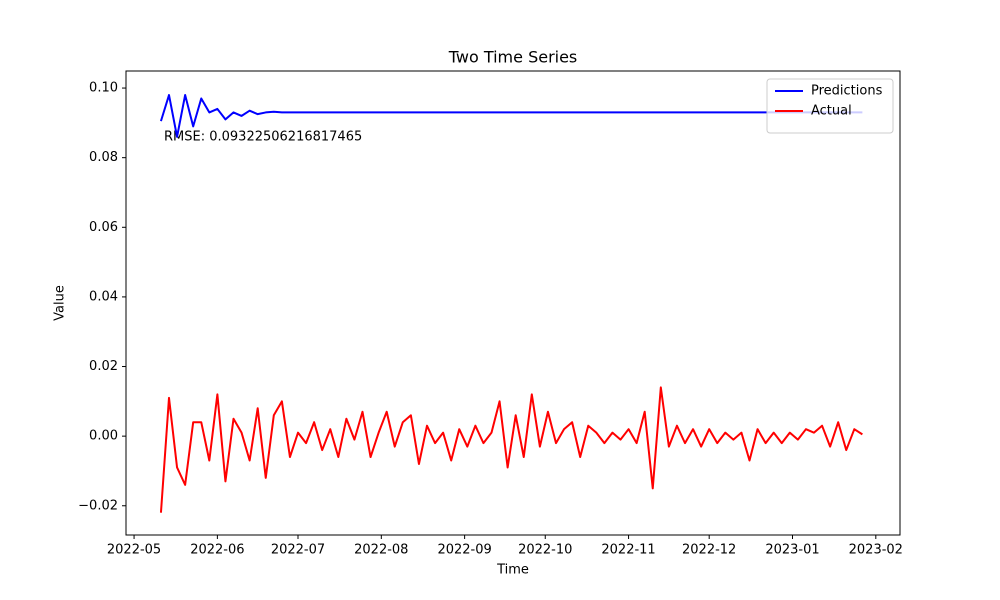 The width and height of the screenshot is (1000, 600). Describe the element at coordinates (103, 436) in the screenshot. I see `y-tick-label: 0.00` at that location.